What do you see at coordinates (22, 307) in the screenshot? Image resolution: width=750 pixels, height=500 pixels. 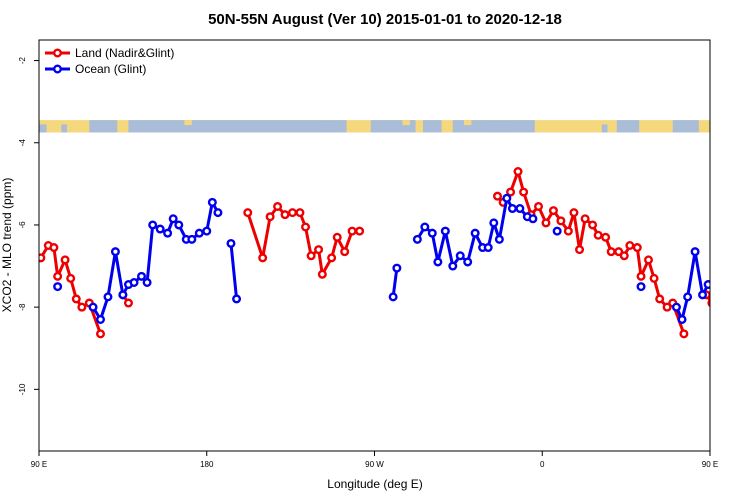 I see `y-tick-label: -8` at bounding box center [22, 307].